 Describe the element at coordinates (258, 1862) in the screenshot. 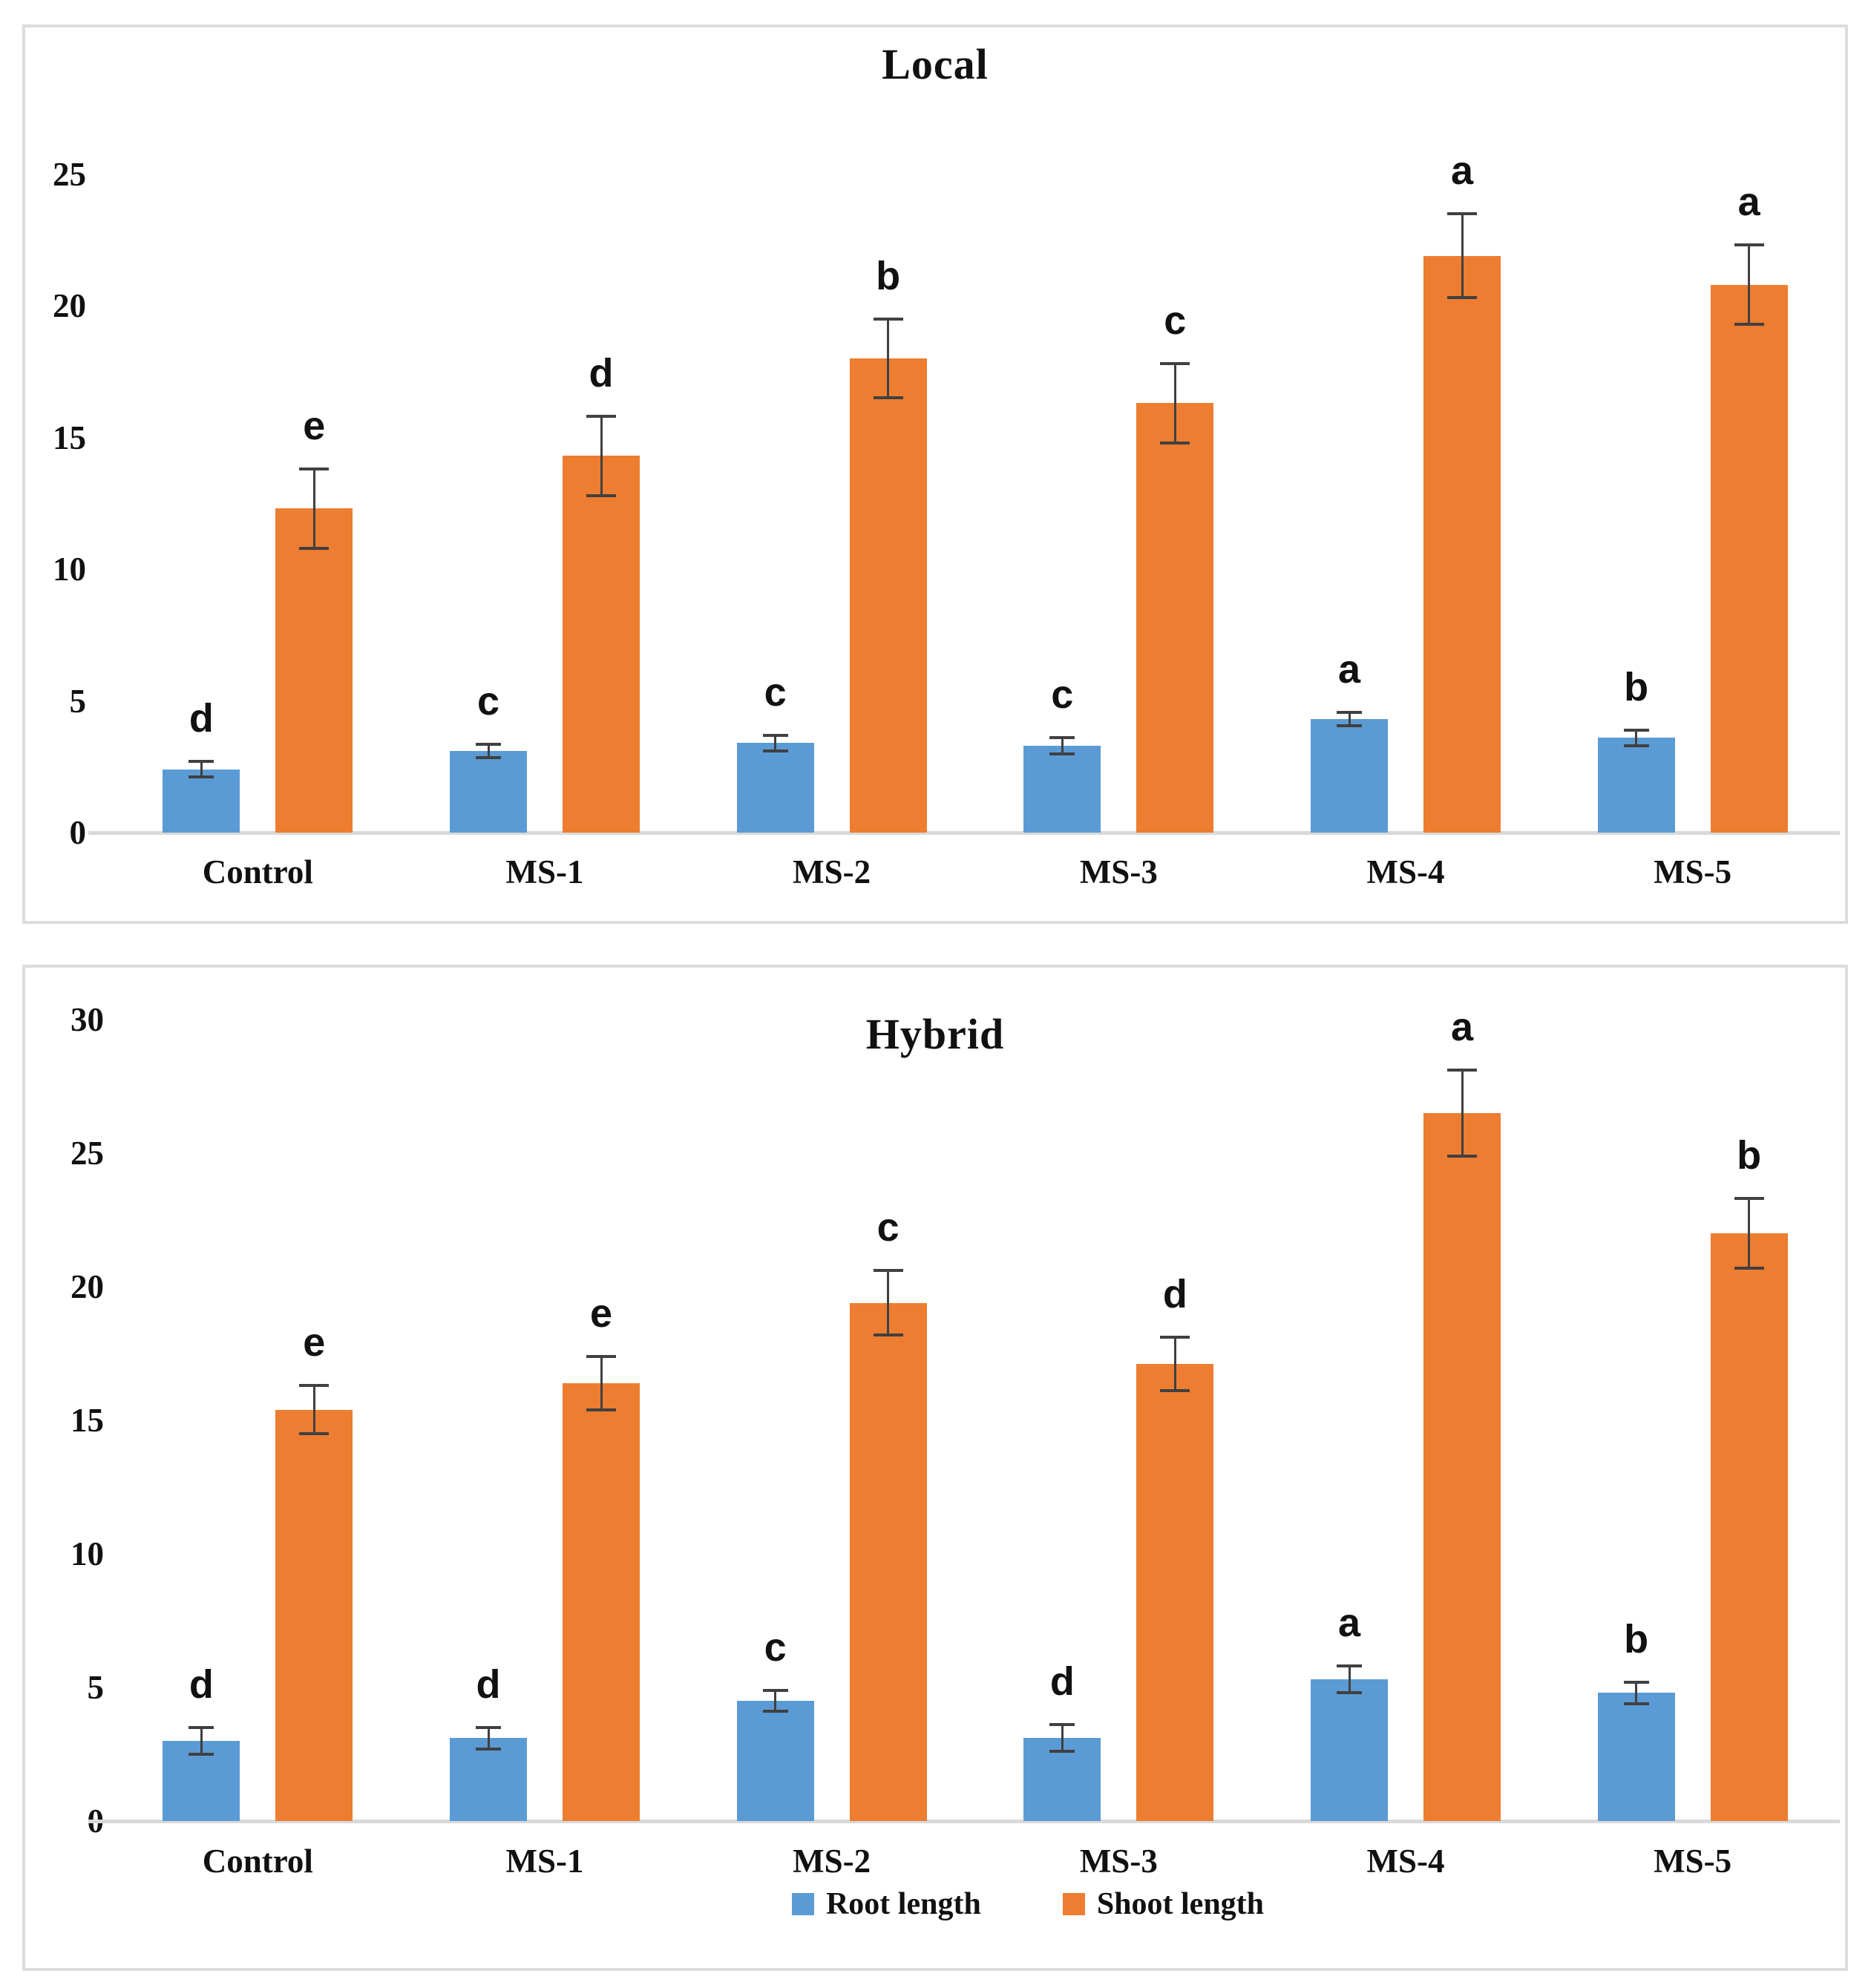

I see `x-category-label: Control` at that location.